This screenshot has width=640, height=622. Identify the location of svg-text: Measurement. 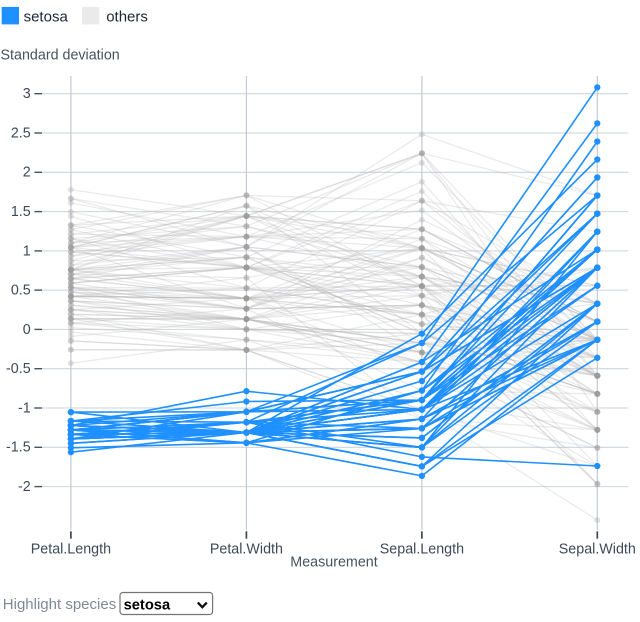
(333, 563).